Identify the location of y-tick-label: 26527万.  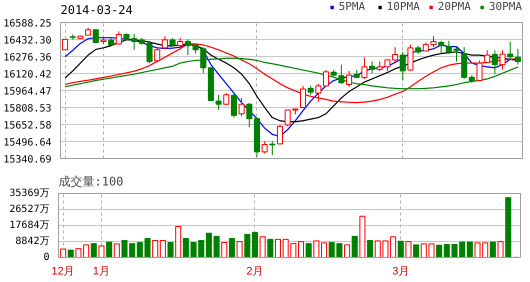
(29, 209).